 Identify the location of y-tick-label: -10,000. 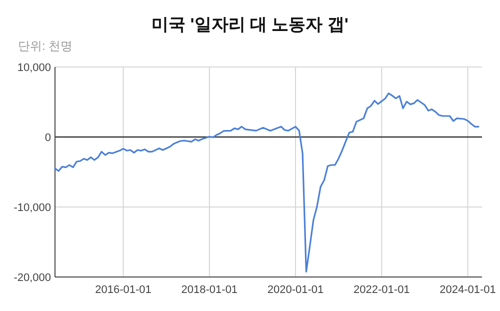
(32, 208).